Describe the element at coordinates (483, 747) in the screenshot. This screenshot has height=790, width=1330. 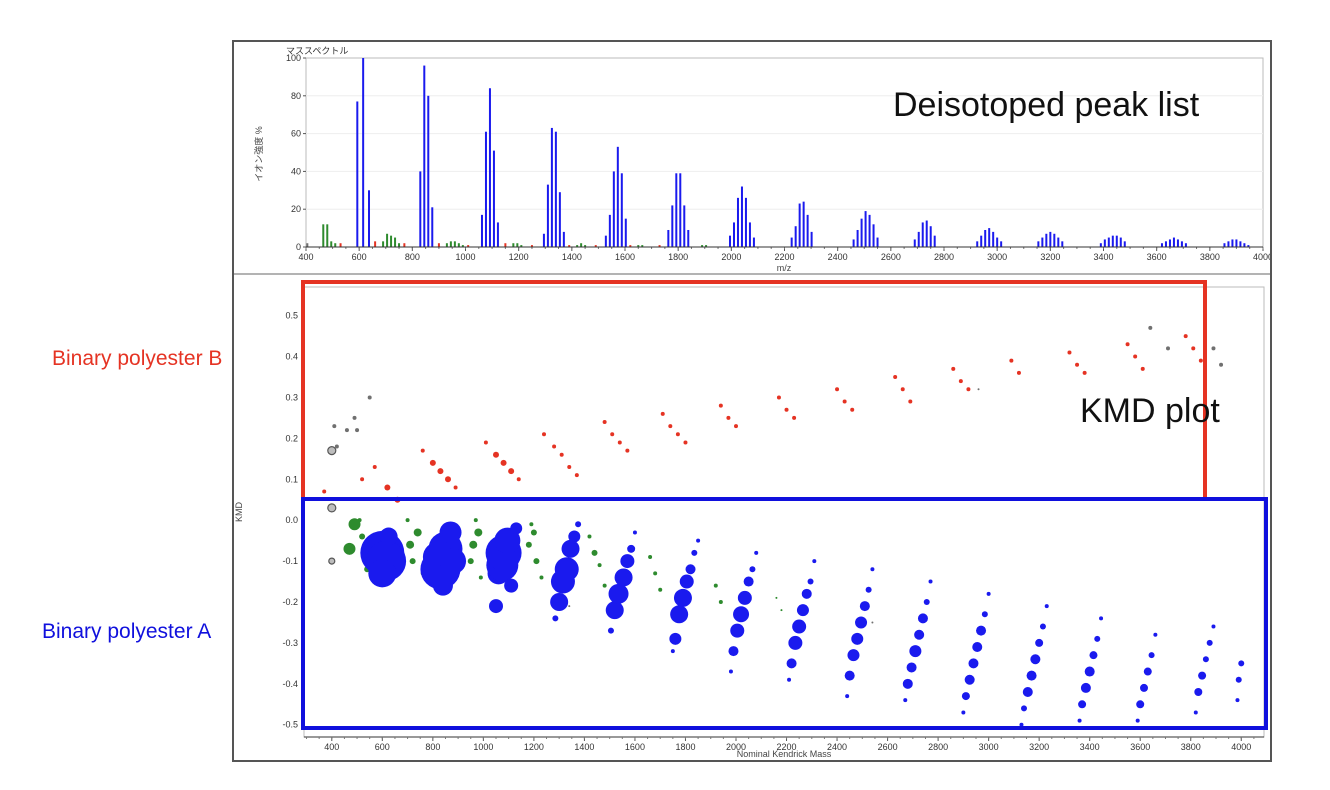
I see `kmd-x-tick-label: 1000` at that location.